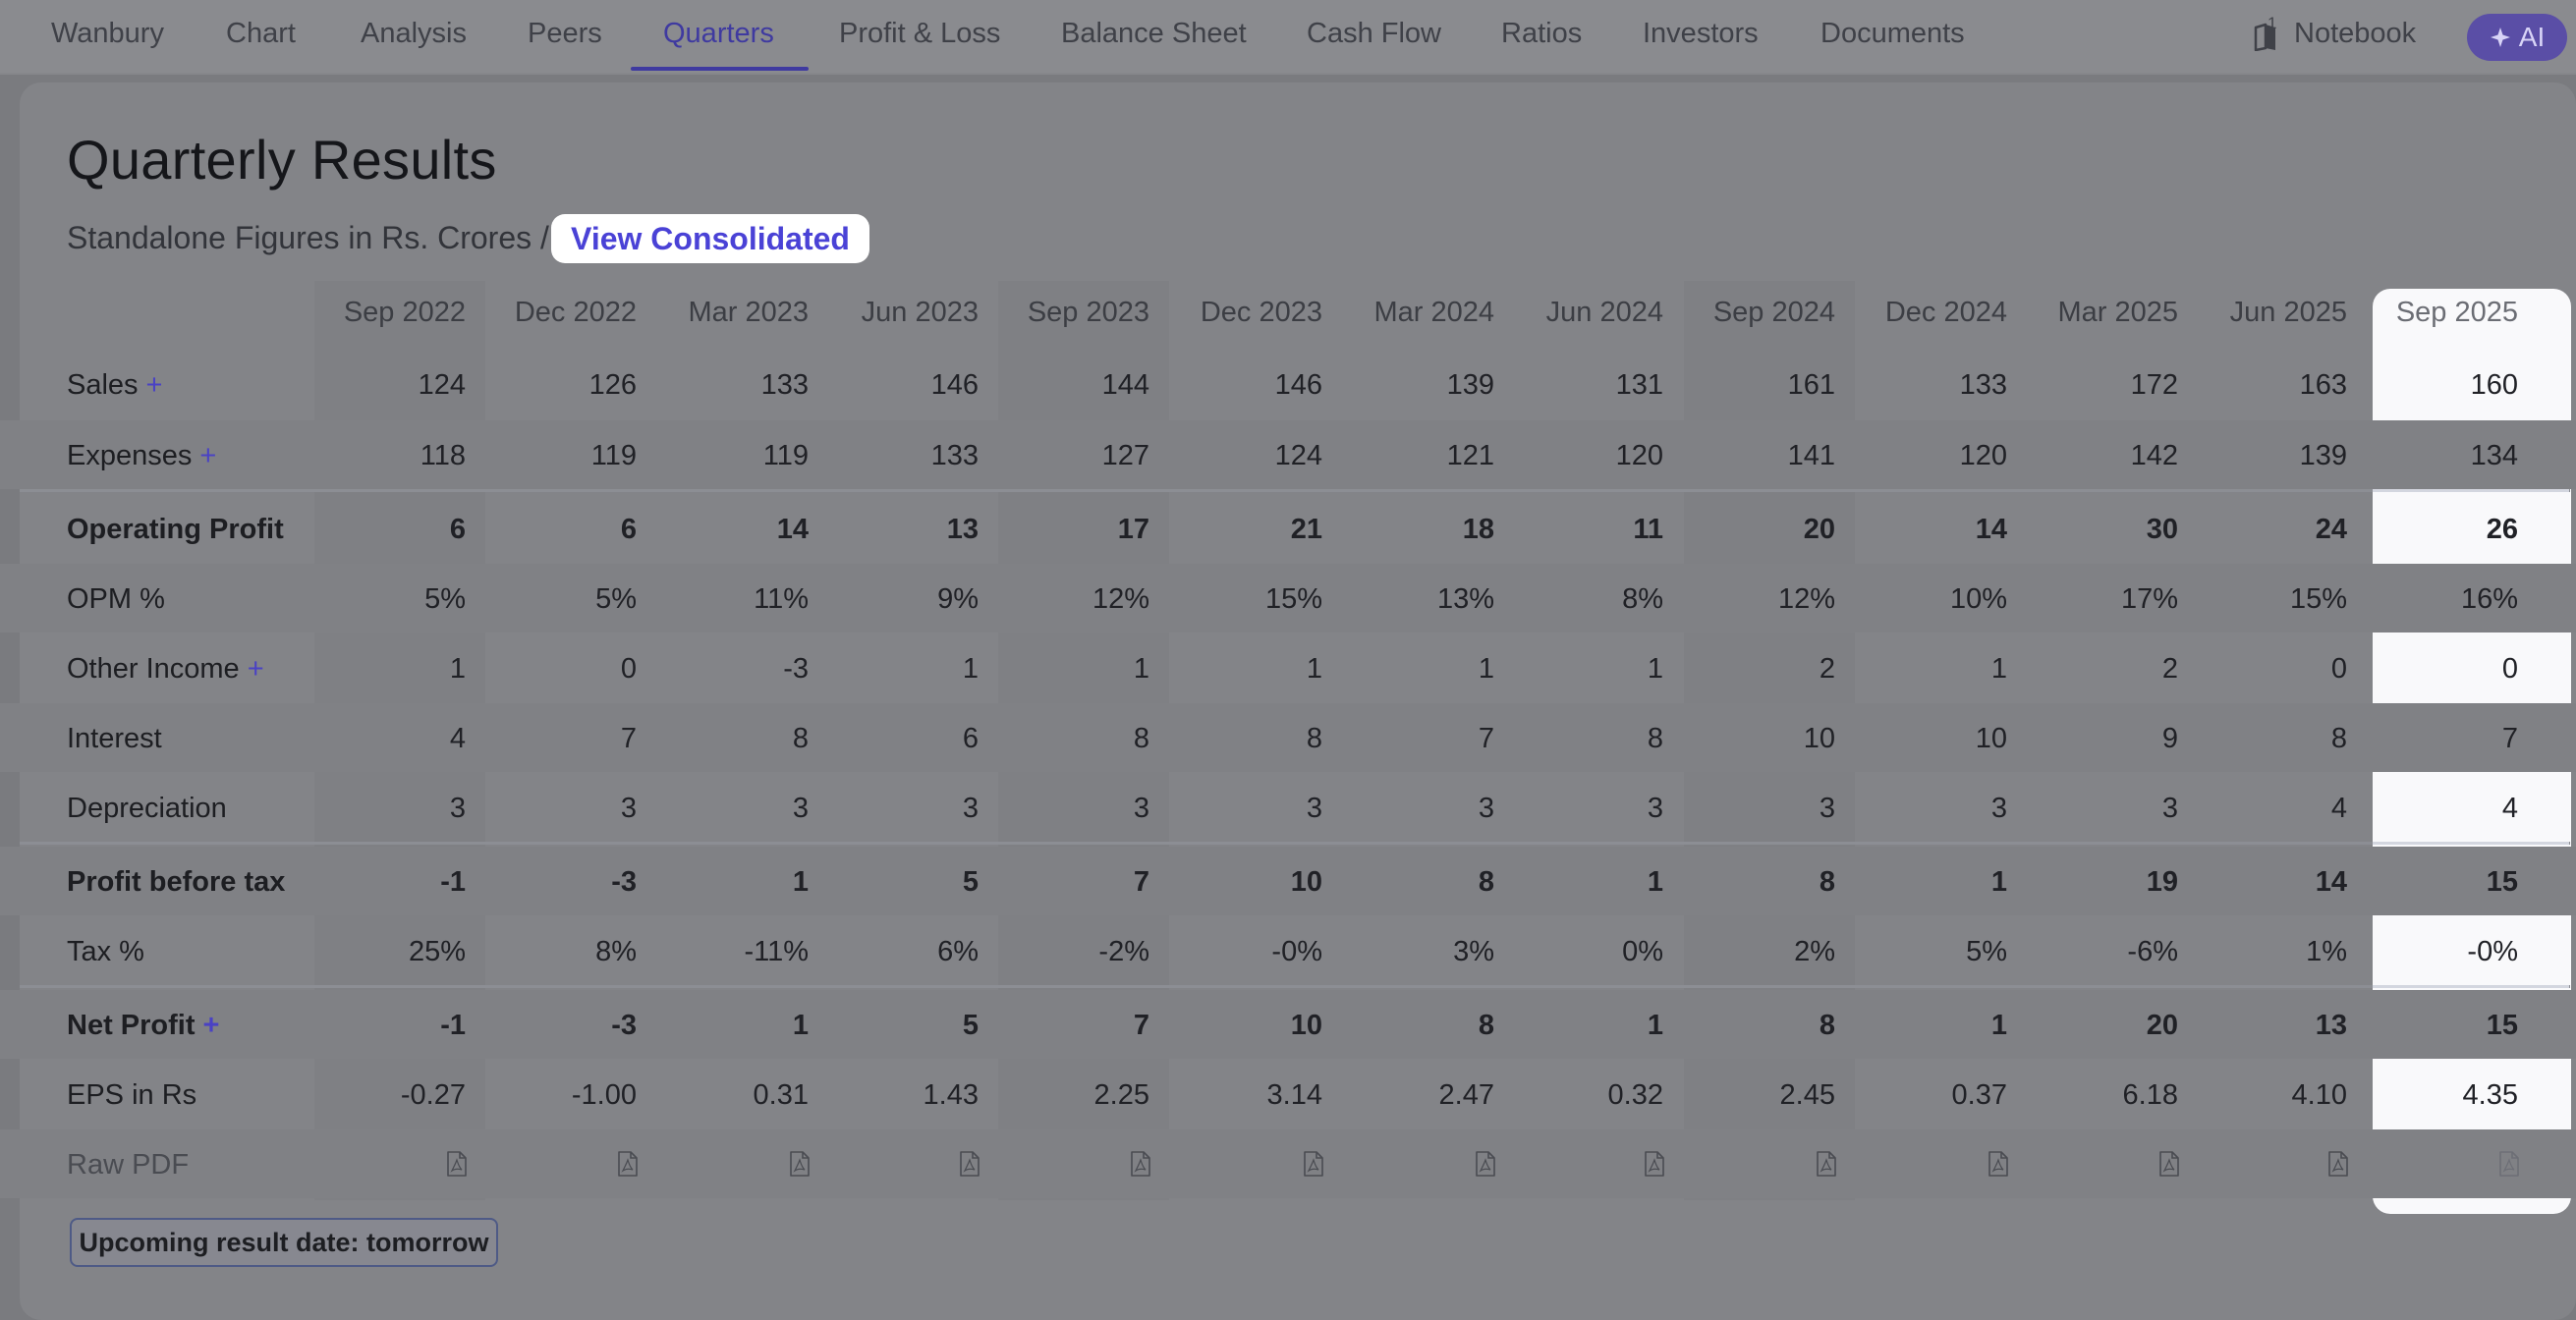  Describe the element at coordinates (2288, 312) in the screenshot. I see `column-header: Jun 2025` at that location.